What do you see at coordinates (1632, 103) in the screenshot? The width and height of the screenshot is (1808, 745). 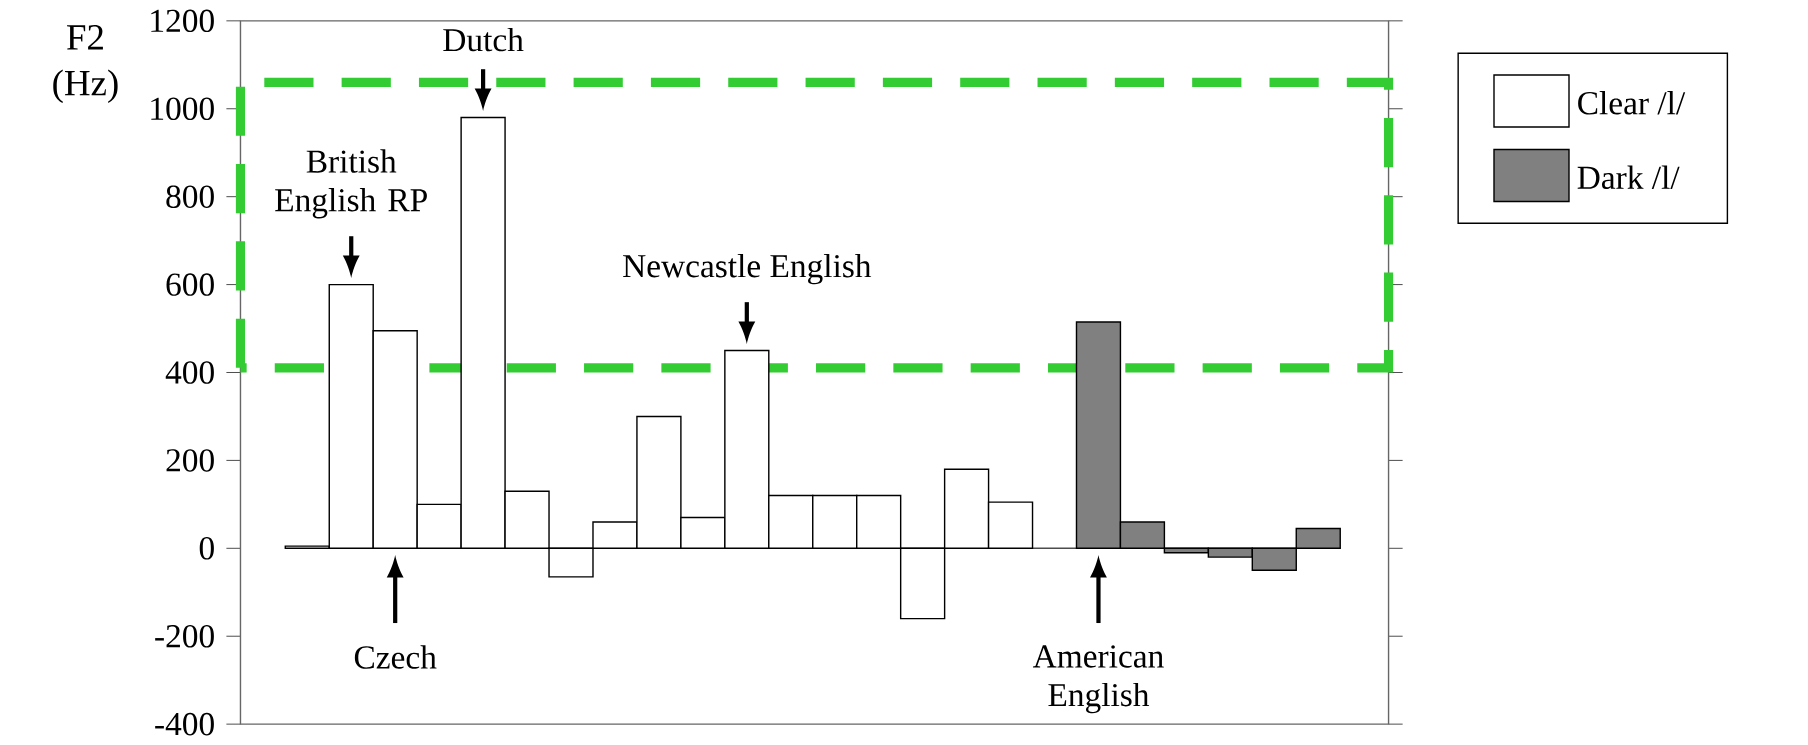 I see `legend-label: Clear /l/` at bounding box center [1632, 103].